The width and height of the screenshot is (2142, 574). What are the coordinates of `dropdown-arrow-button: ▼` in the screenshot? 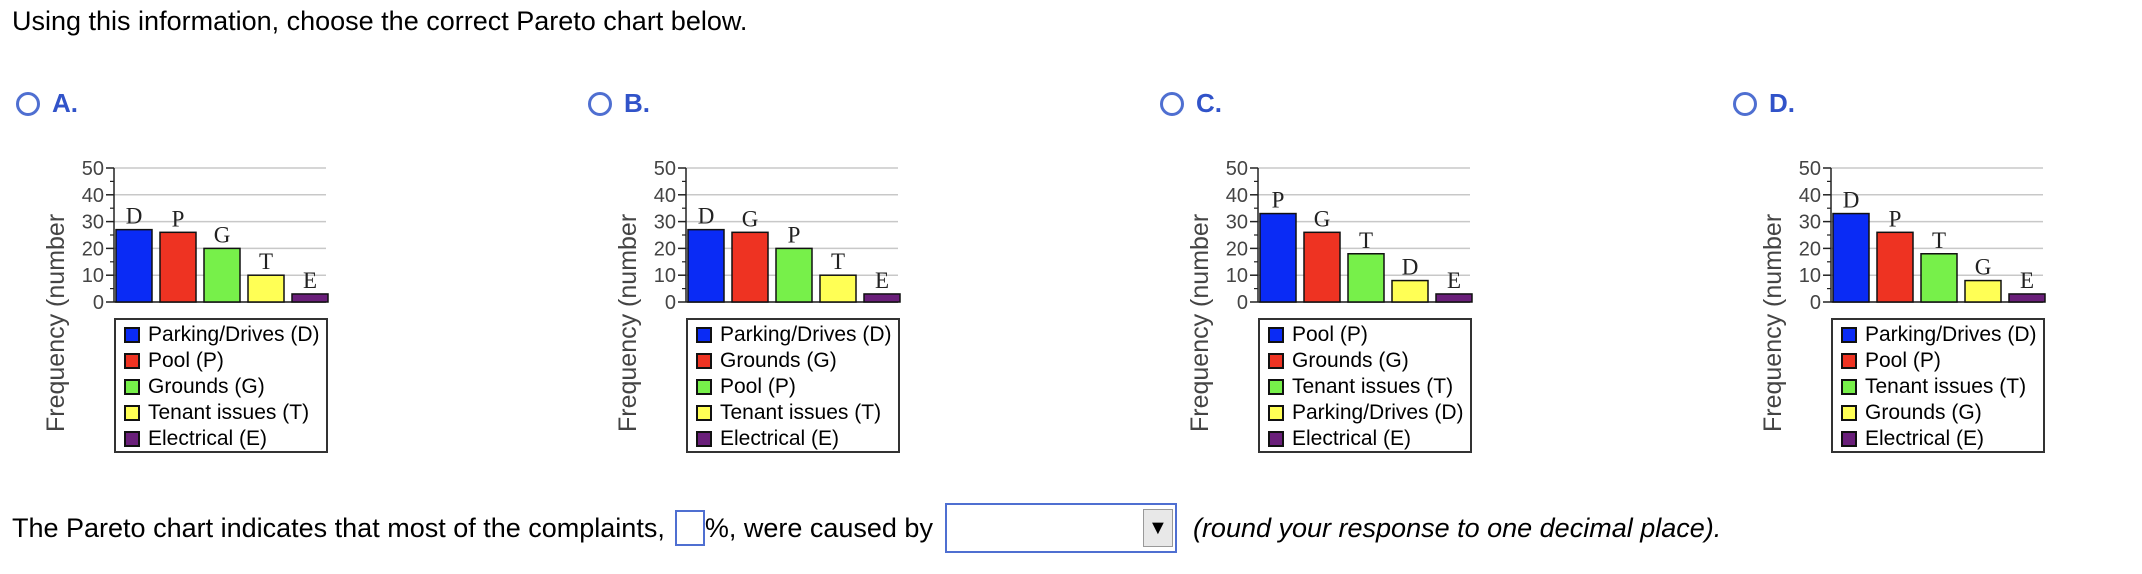 It's located at (1157, 528).